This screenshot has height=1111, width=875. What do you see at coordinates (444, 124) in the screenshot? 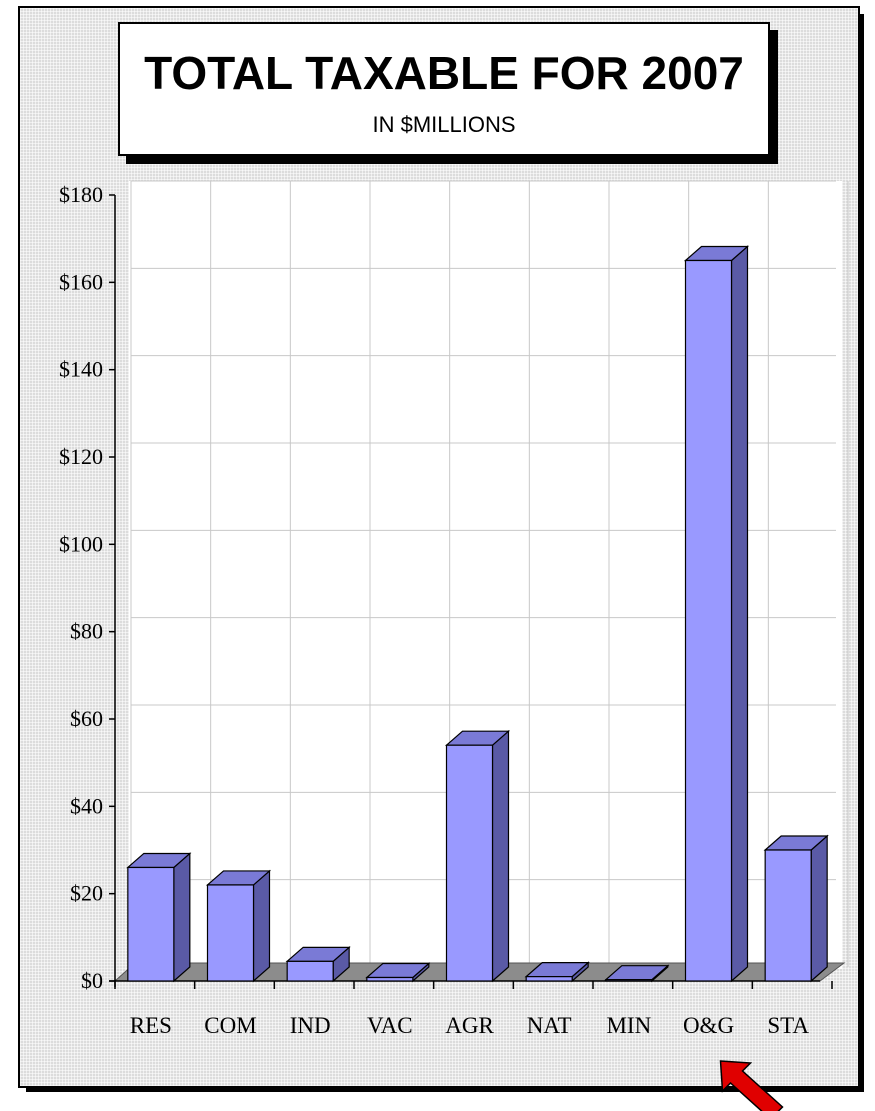
I see `chart-subtitle: IN $MILLIONS` at bounding box center [444, 124].